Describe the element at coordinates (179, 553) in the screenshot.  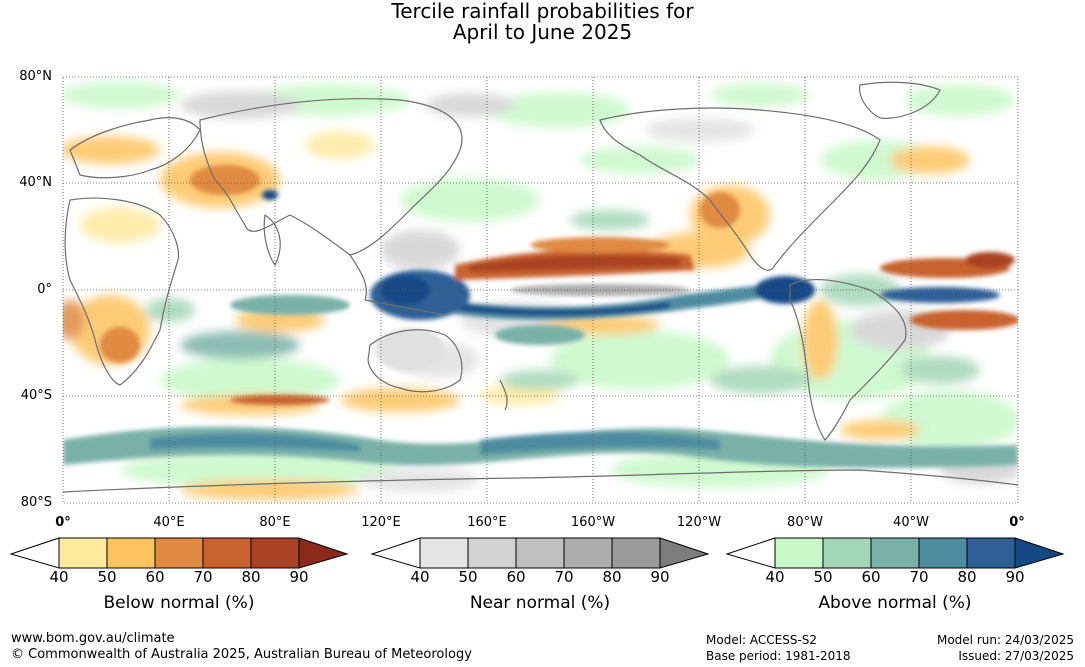
I see `legend-below-normal-bar` at that location.